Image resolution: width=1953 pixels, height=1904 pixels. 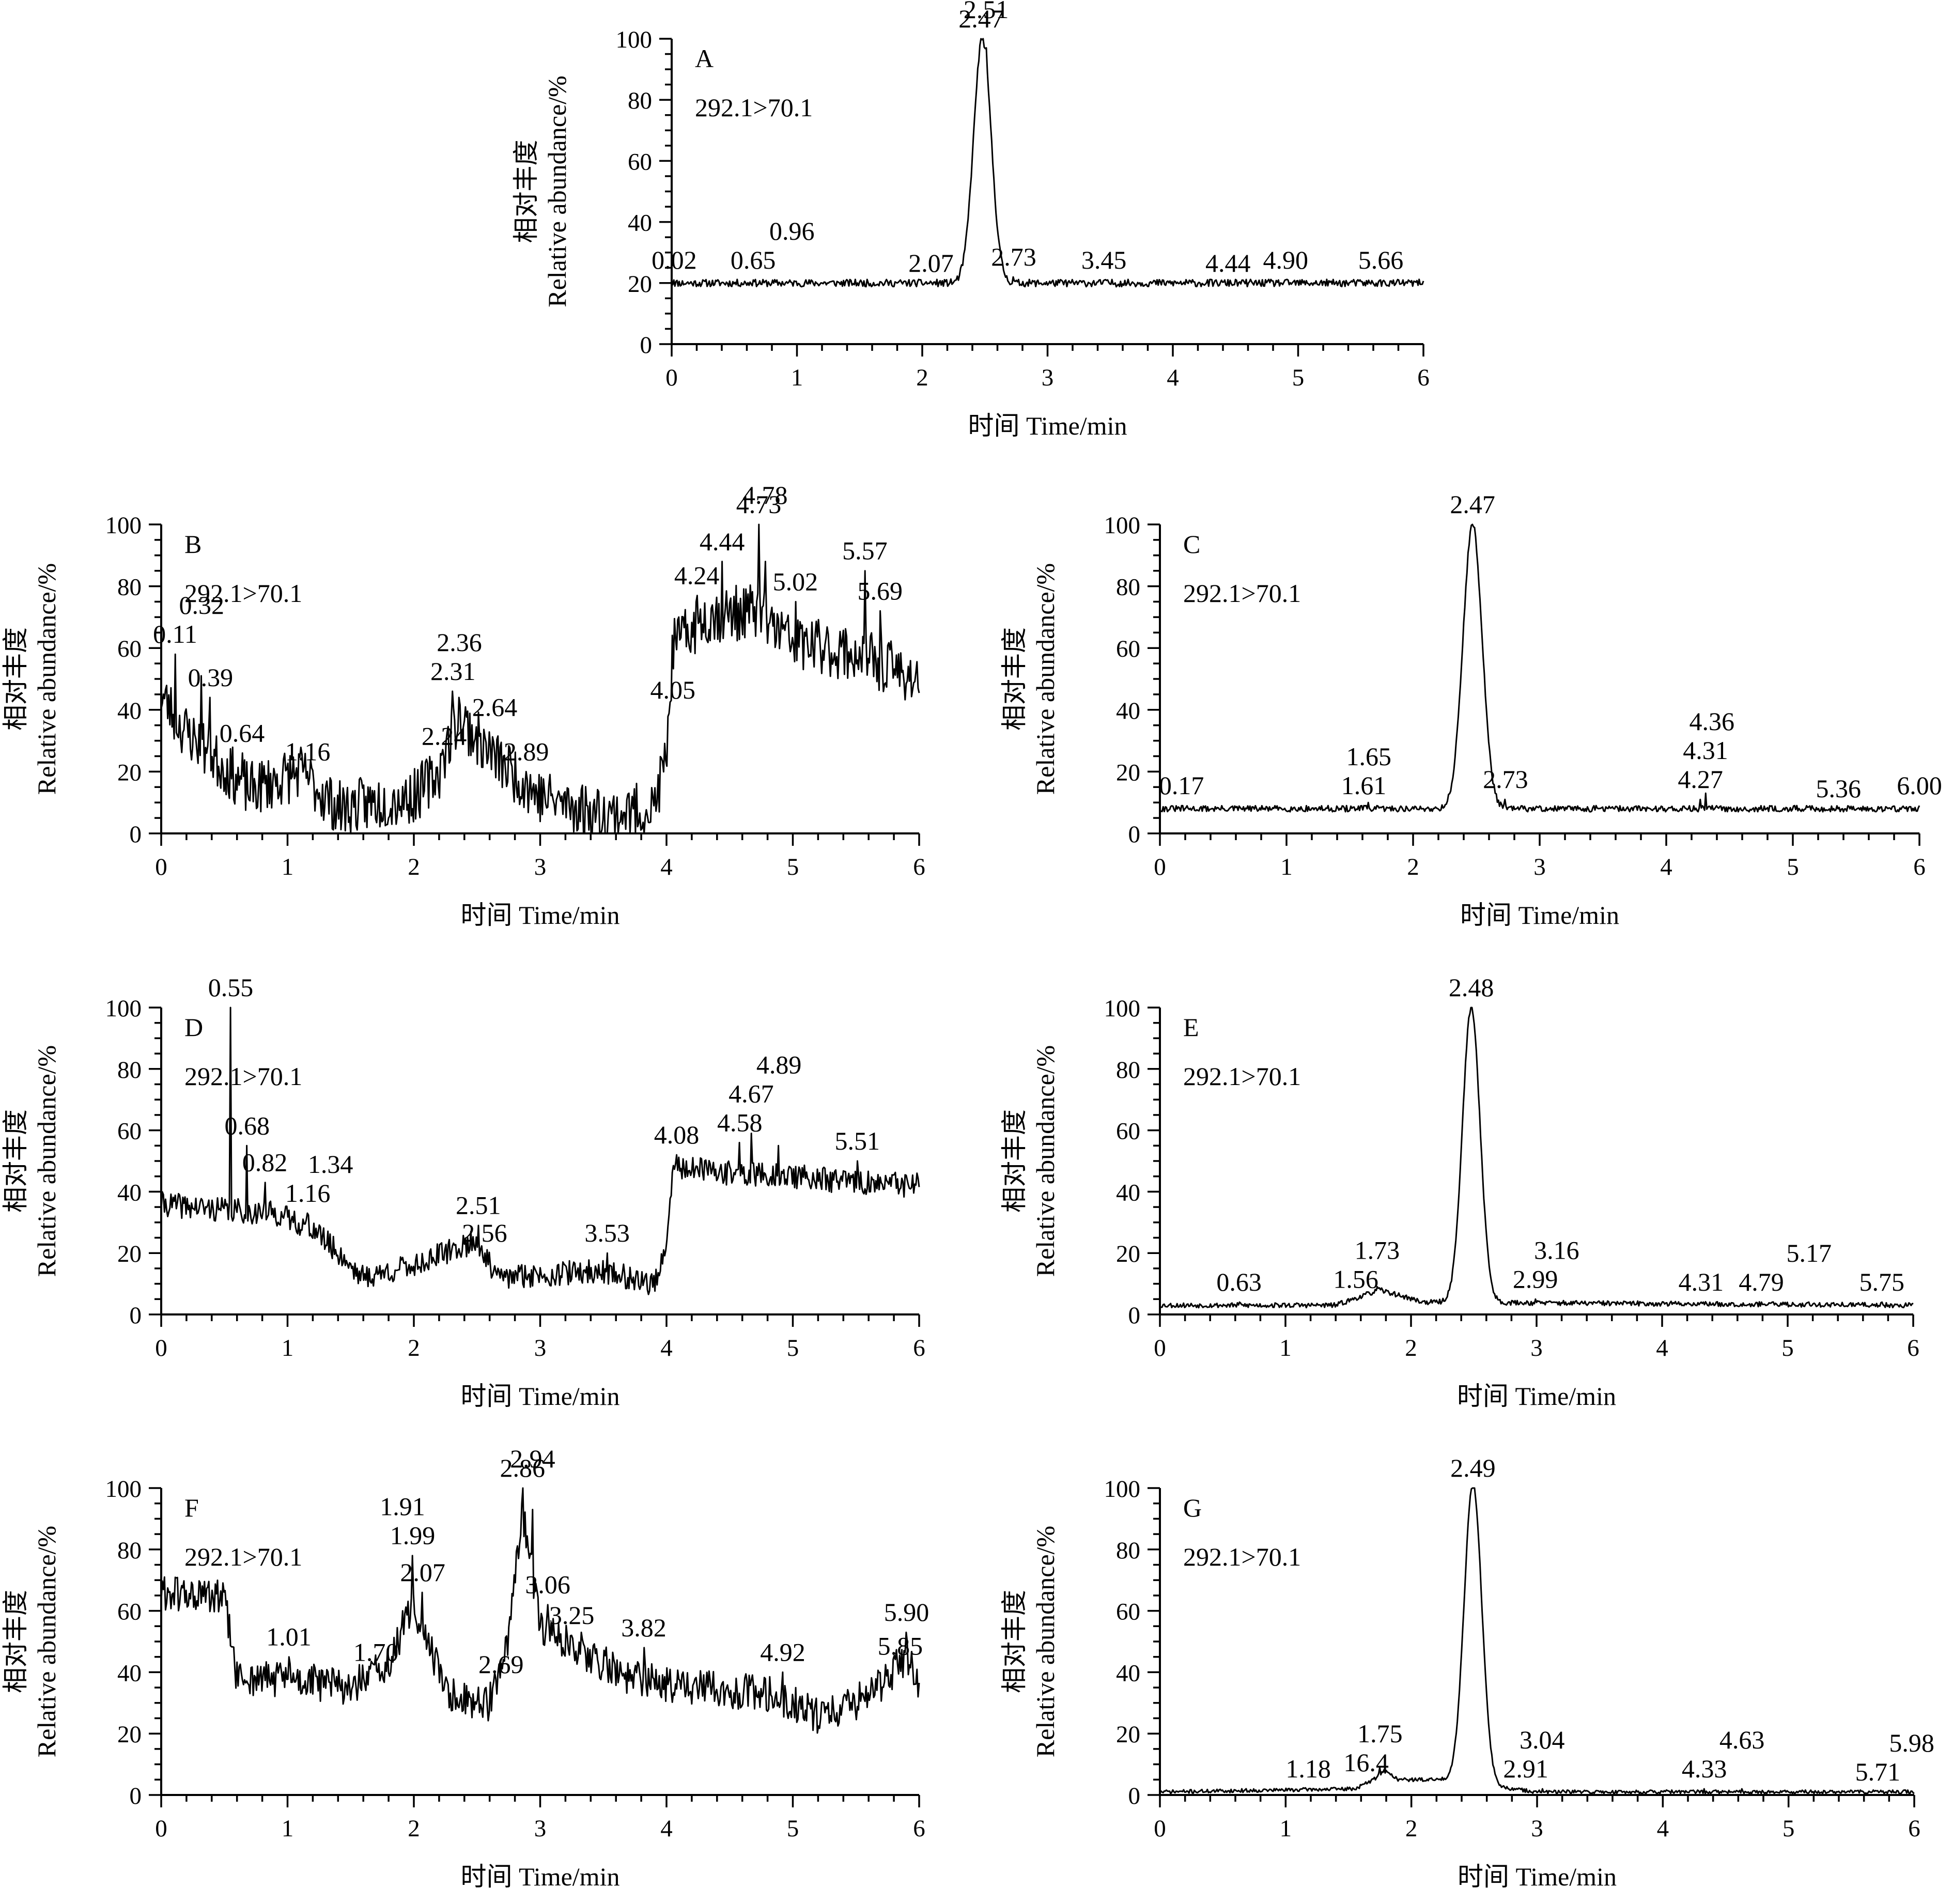 I want to click on peak-label: 2.56, so click(x=485, y=1232).